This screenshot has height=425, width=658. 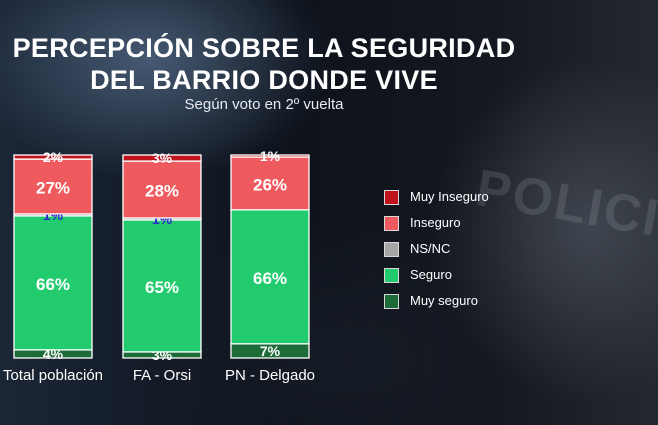 What do you see at coordinates (449, 196) in the screenshot?
I see `legend-label-muy-inseguro: Muy Inseguro` at bounding box center [449, 196].